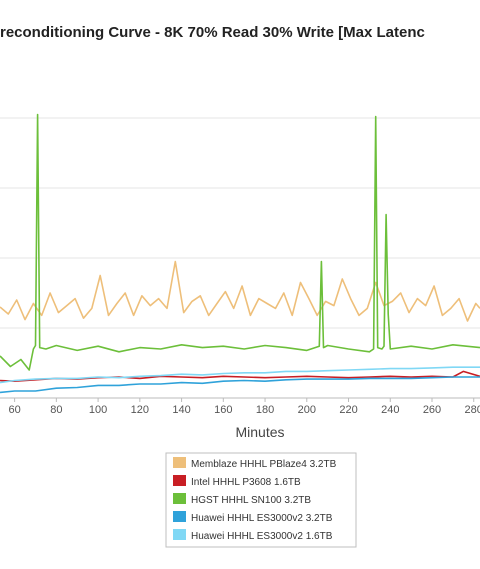 Image resolution: width=480 pixels, height=569 pixels. What do you see at coordinates (348, 410) in the screenshot?
I see `x-tick-label: 220` at bounding box center [348, 410].